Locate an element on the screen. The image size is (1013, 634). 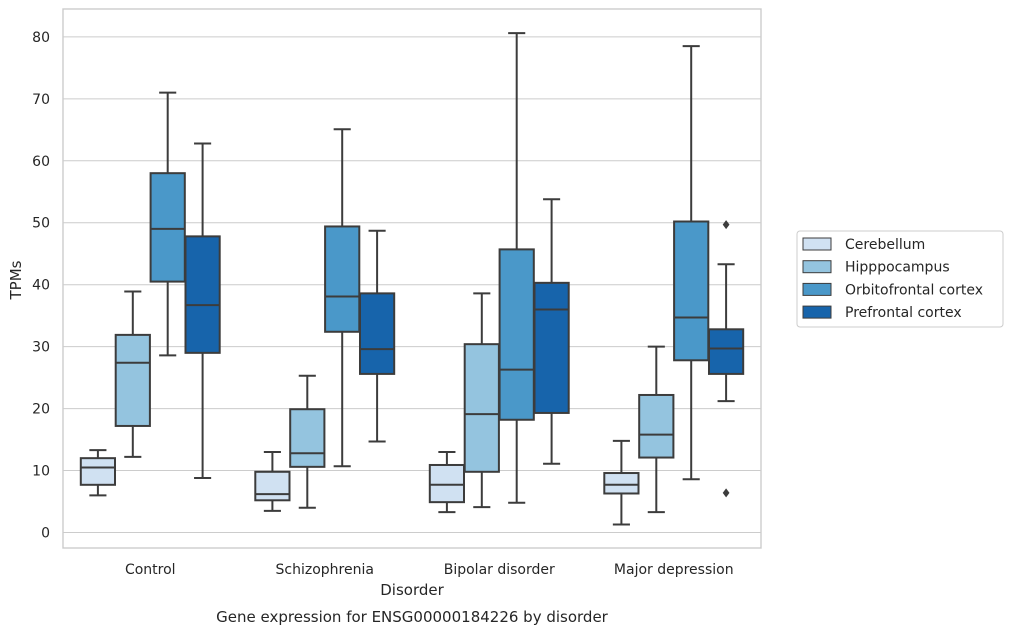
box-control-prefrontal-cortex is located at coordinates (202, 310).